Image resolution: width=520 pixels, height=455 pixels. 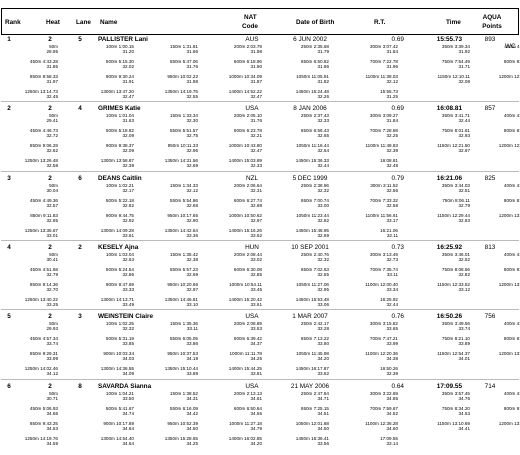 I want to click on split-cell: 700m 7:28.68 32.25, so click(x=383, y=133).